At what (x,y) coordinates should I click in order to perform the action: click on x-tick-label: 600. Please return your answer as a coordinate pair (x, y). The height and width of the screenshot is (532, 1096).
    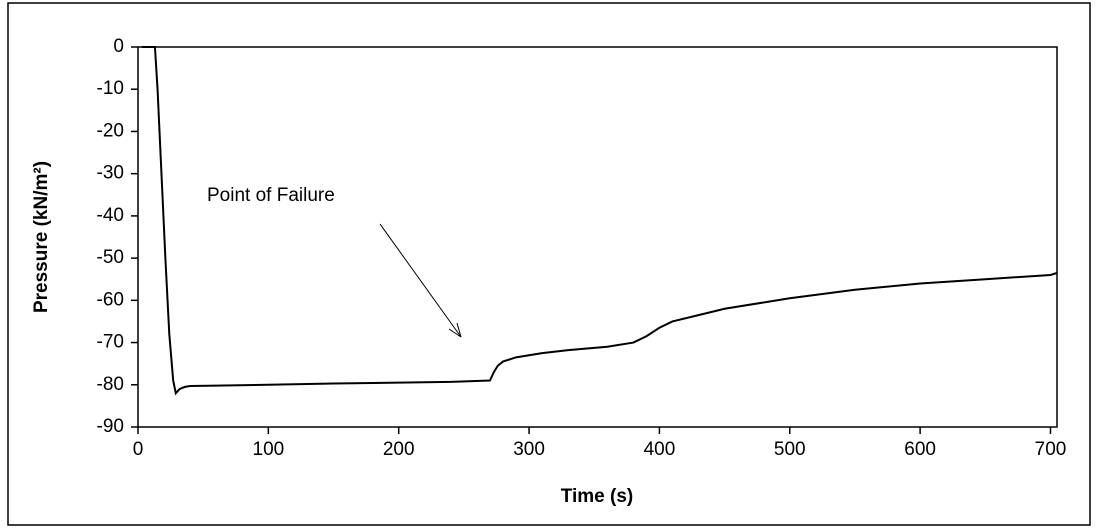
    Looking at the image, I should click on (920, 449).